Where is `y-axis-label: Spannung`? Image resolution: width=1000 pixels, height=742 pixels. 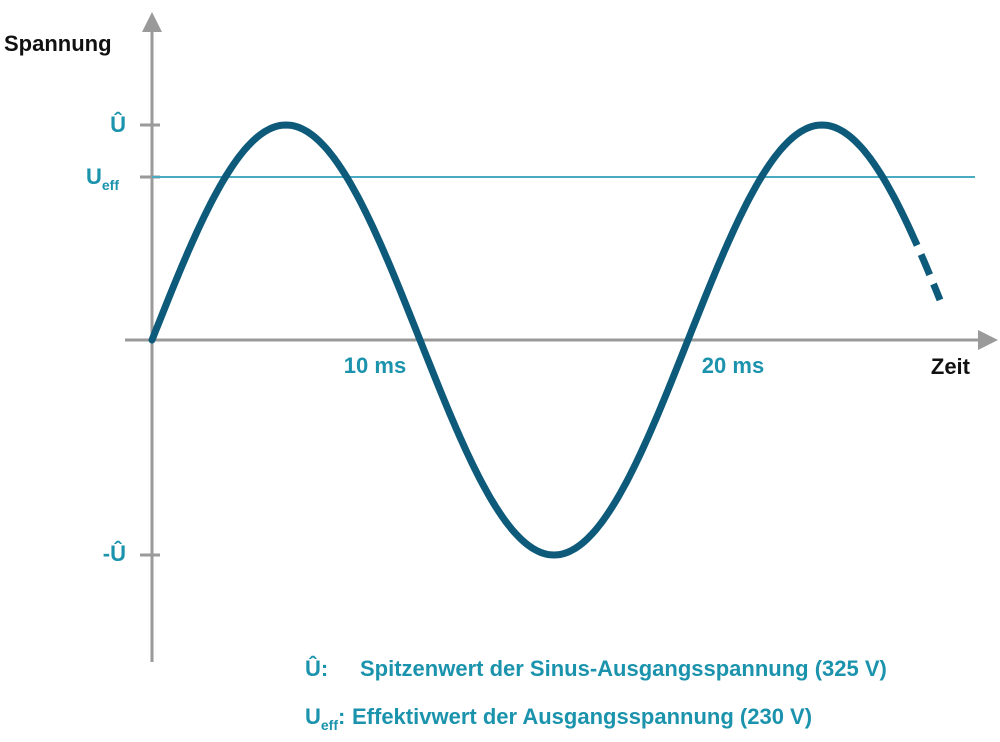
y-axis-label: Spannung is located at coordinates (58, 43).